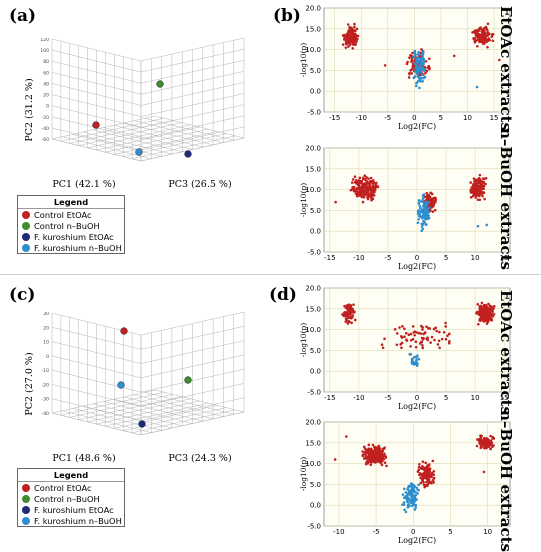  Describe the element at coordinates (44, 40) in the screenshot. I see `y-tick-label: 120` at that location.